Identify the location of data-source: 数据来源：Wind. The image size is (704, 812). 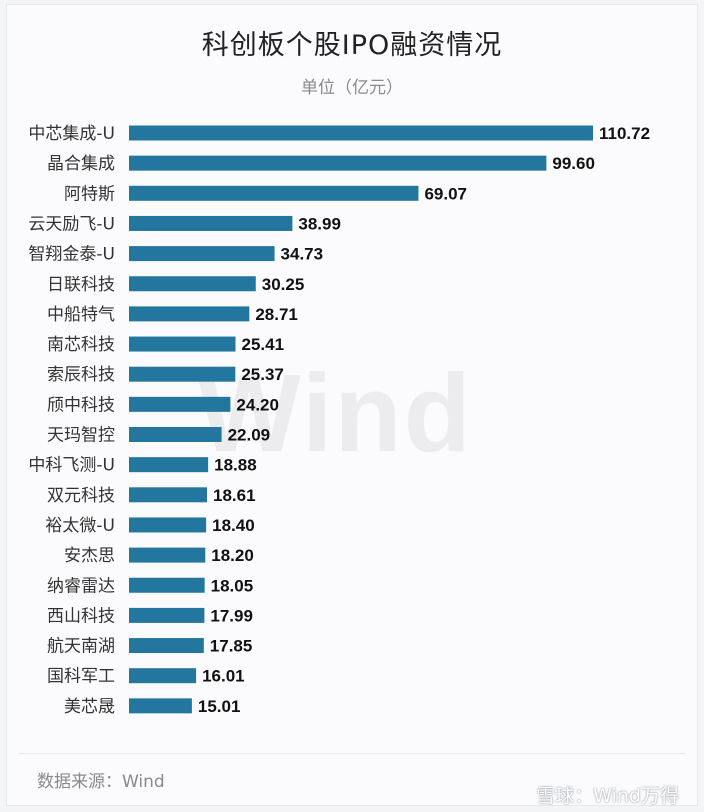
(101, 782).